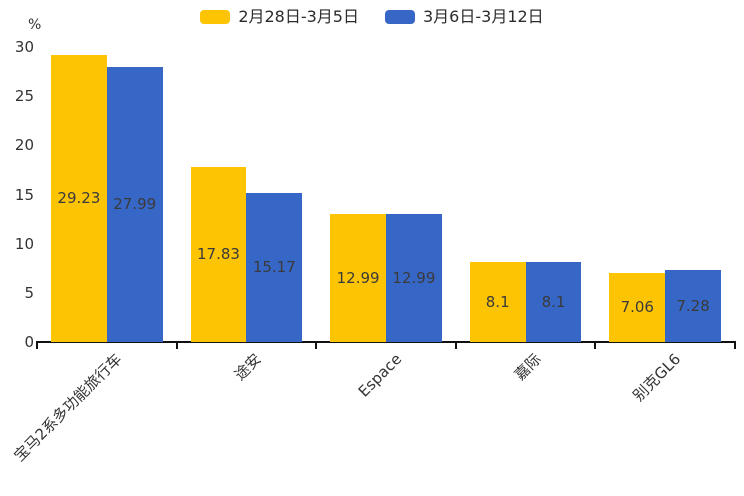  I want to click on legend-label: 2月28日-3月5日, so click(298, 16).